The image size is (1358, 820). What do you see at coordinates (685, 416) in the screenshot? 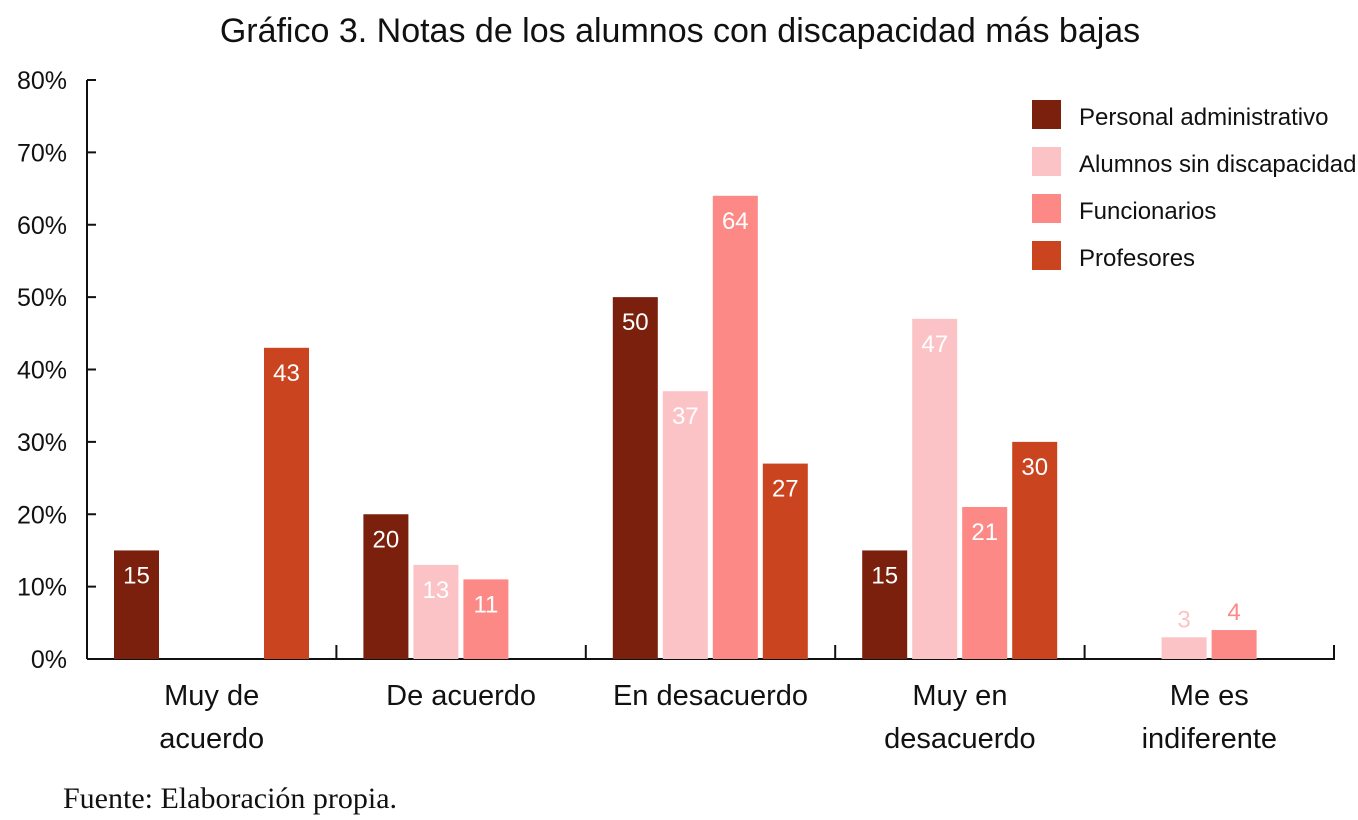
I see `data-label: 37` at bounding box center [685, 416].